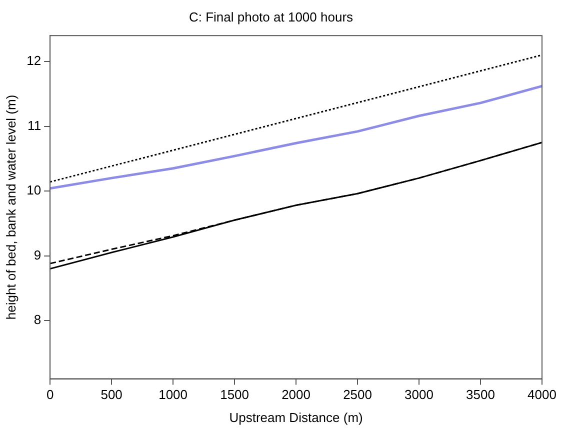 Image resolution: width=564 pixels, height=430 pixels. What do you see at coordinates (357, 394) in the screenshot?
I see `x-tick-label: 2500` at bounding box center [357, 394].